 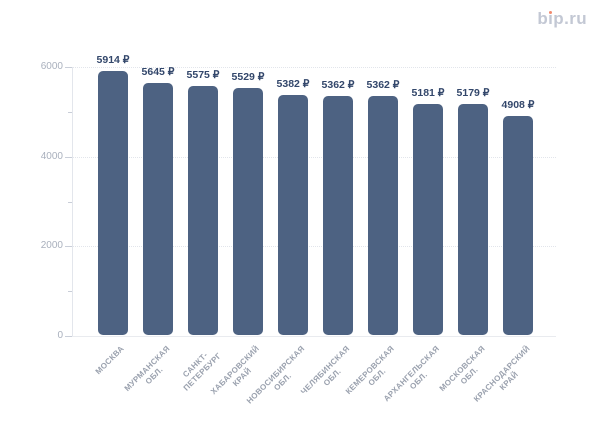 What do you see at coordinates (51, 246) in the screenshot?
I see `y-axis-tick-label: 2000` at bounding box center [51, 246].